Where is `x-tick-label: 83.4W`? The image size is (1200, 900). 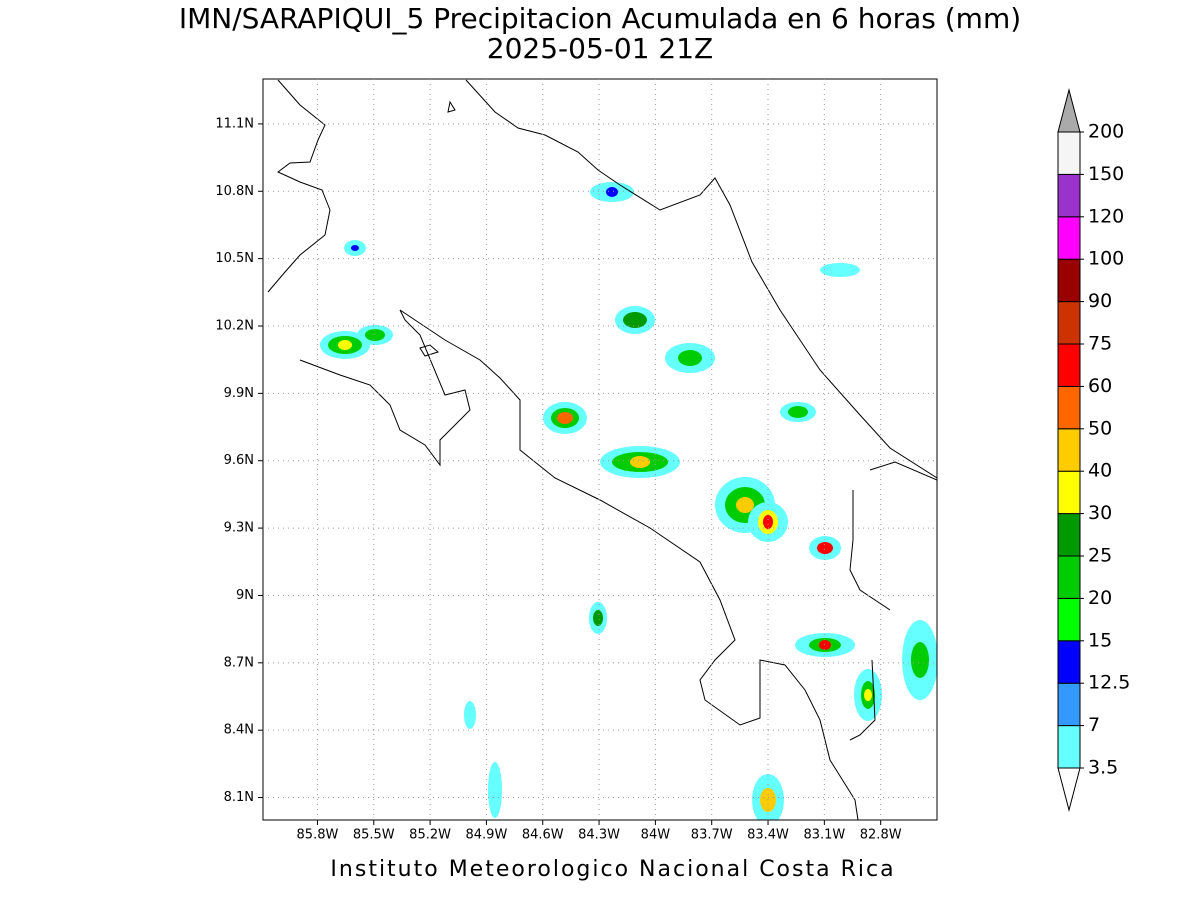 x-tick-label: 83.4W is located at coordinates (768, 835).